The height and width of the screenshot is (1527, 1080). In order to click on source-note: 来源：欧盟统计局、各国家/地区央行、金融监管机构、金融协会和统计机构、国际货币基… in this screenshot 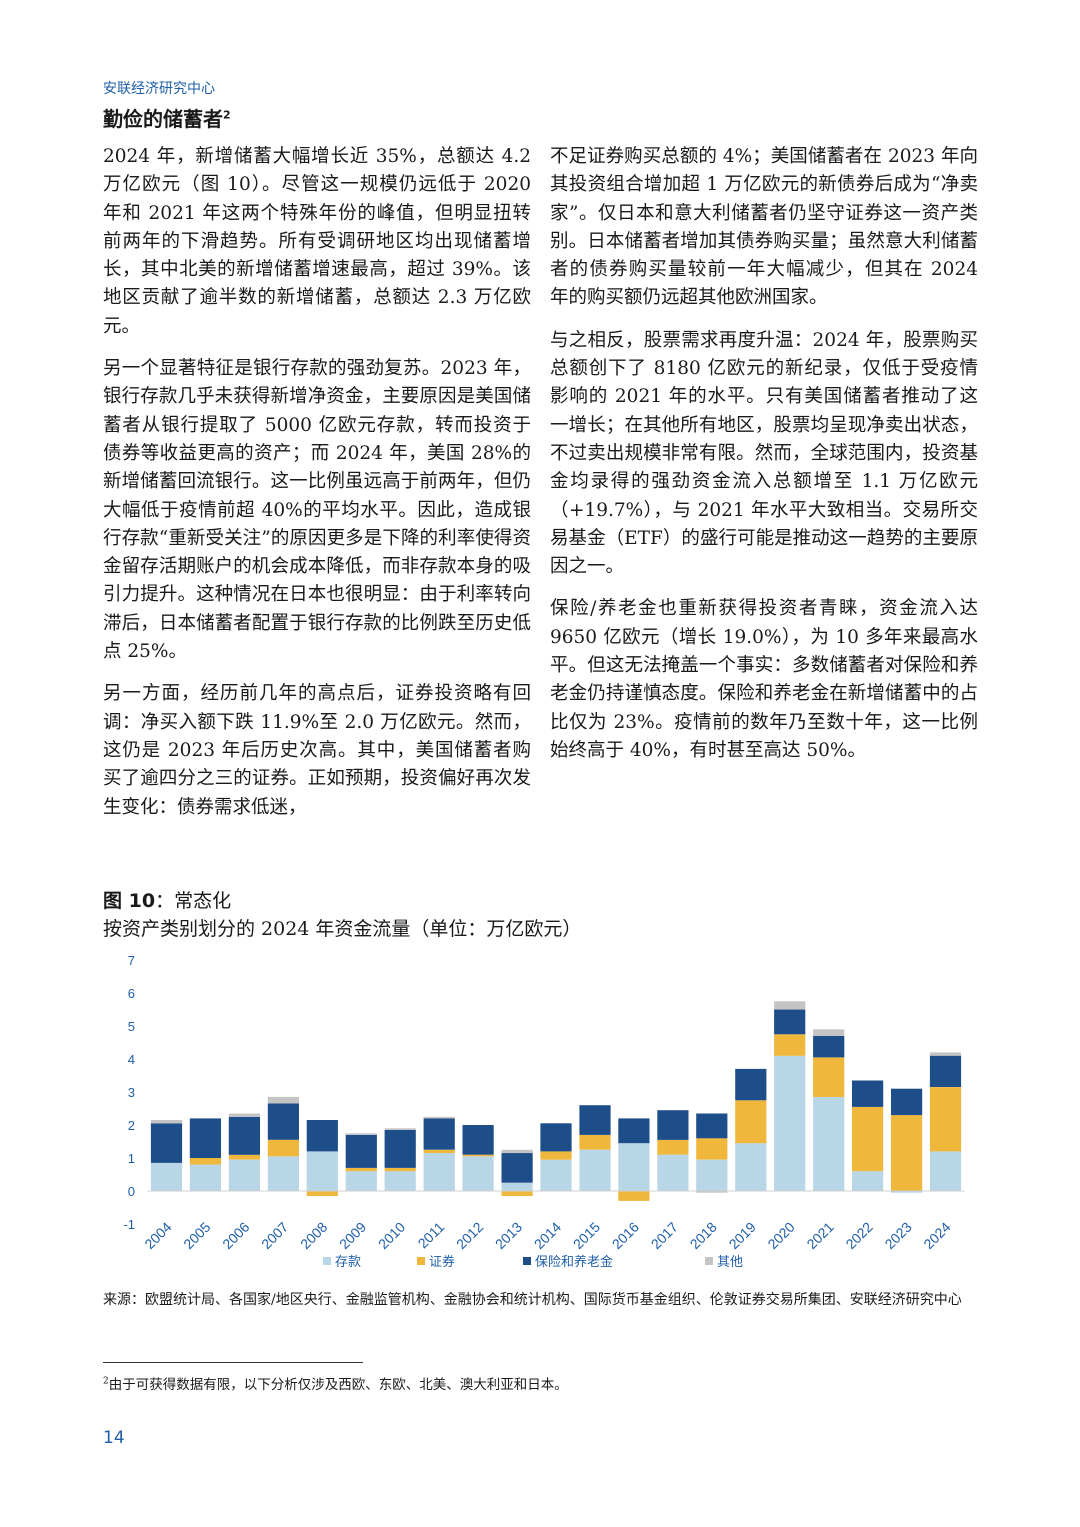, I will do `click(532, 1300)`.